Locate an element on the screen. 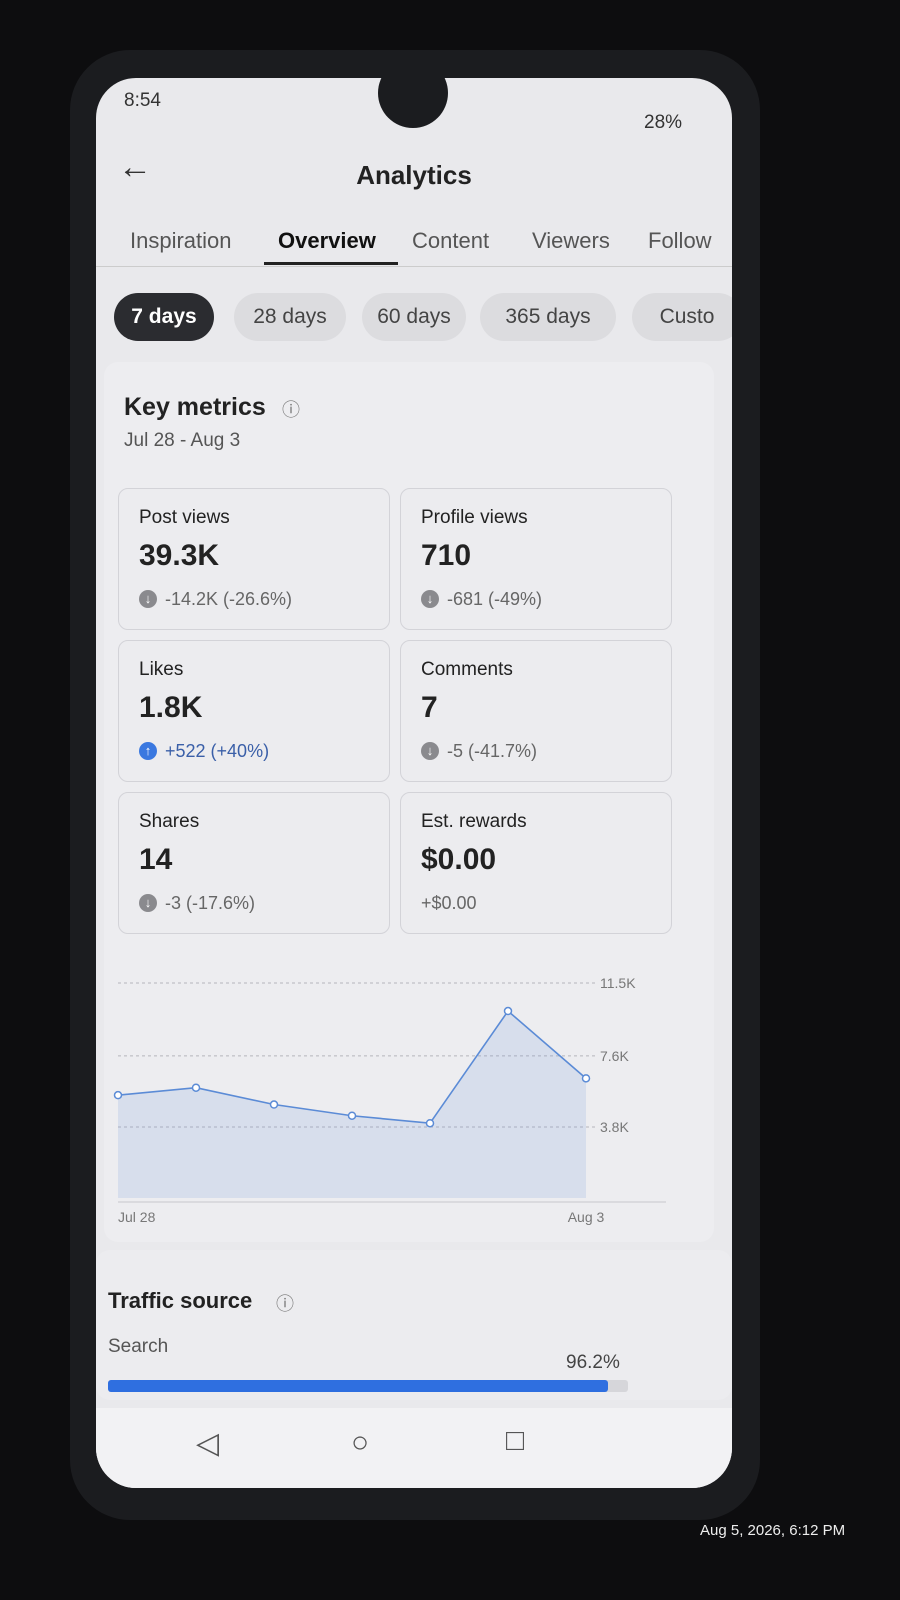 The height and width of the screenshot is (1600, 900). tab-divider is located at coordinates (414, 266).